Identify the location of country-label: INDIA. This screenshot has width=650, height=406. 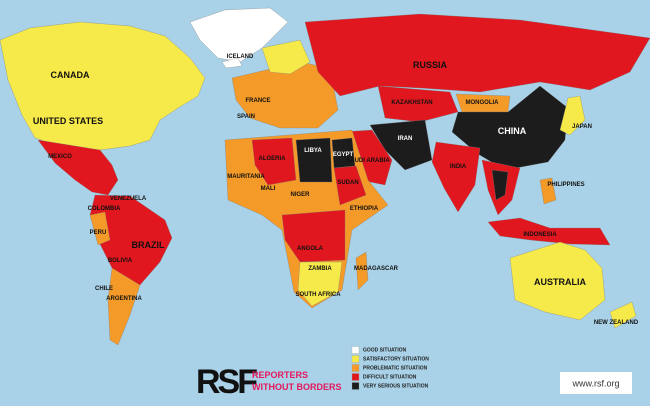
(458, 167).